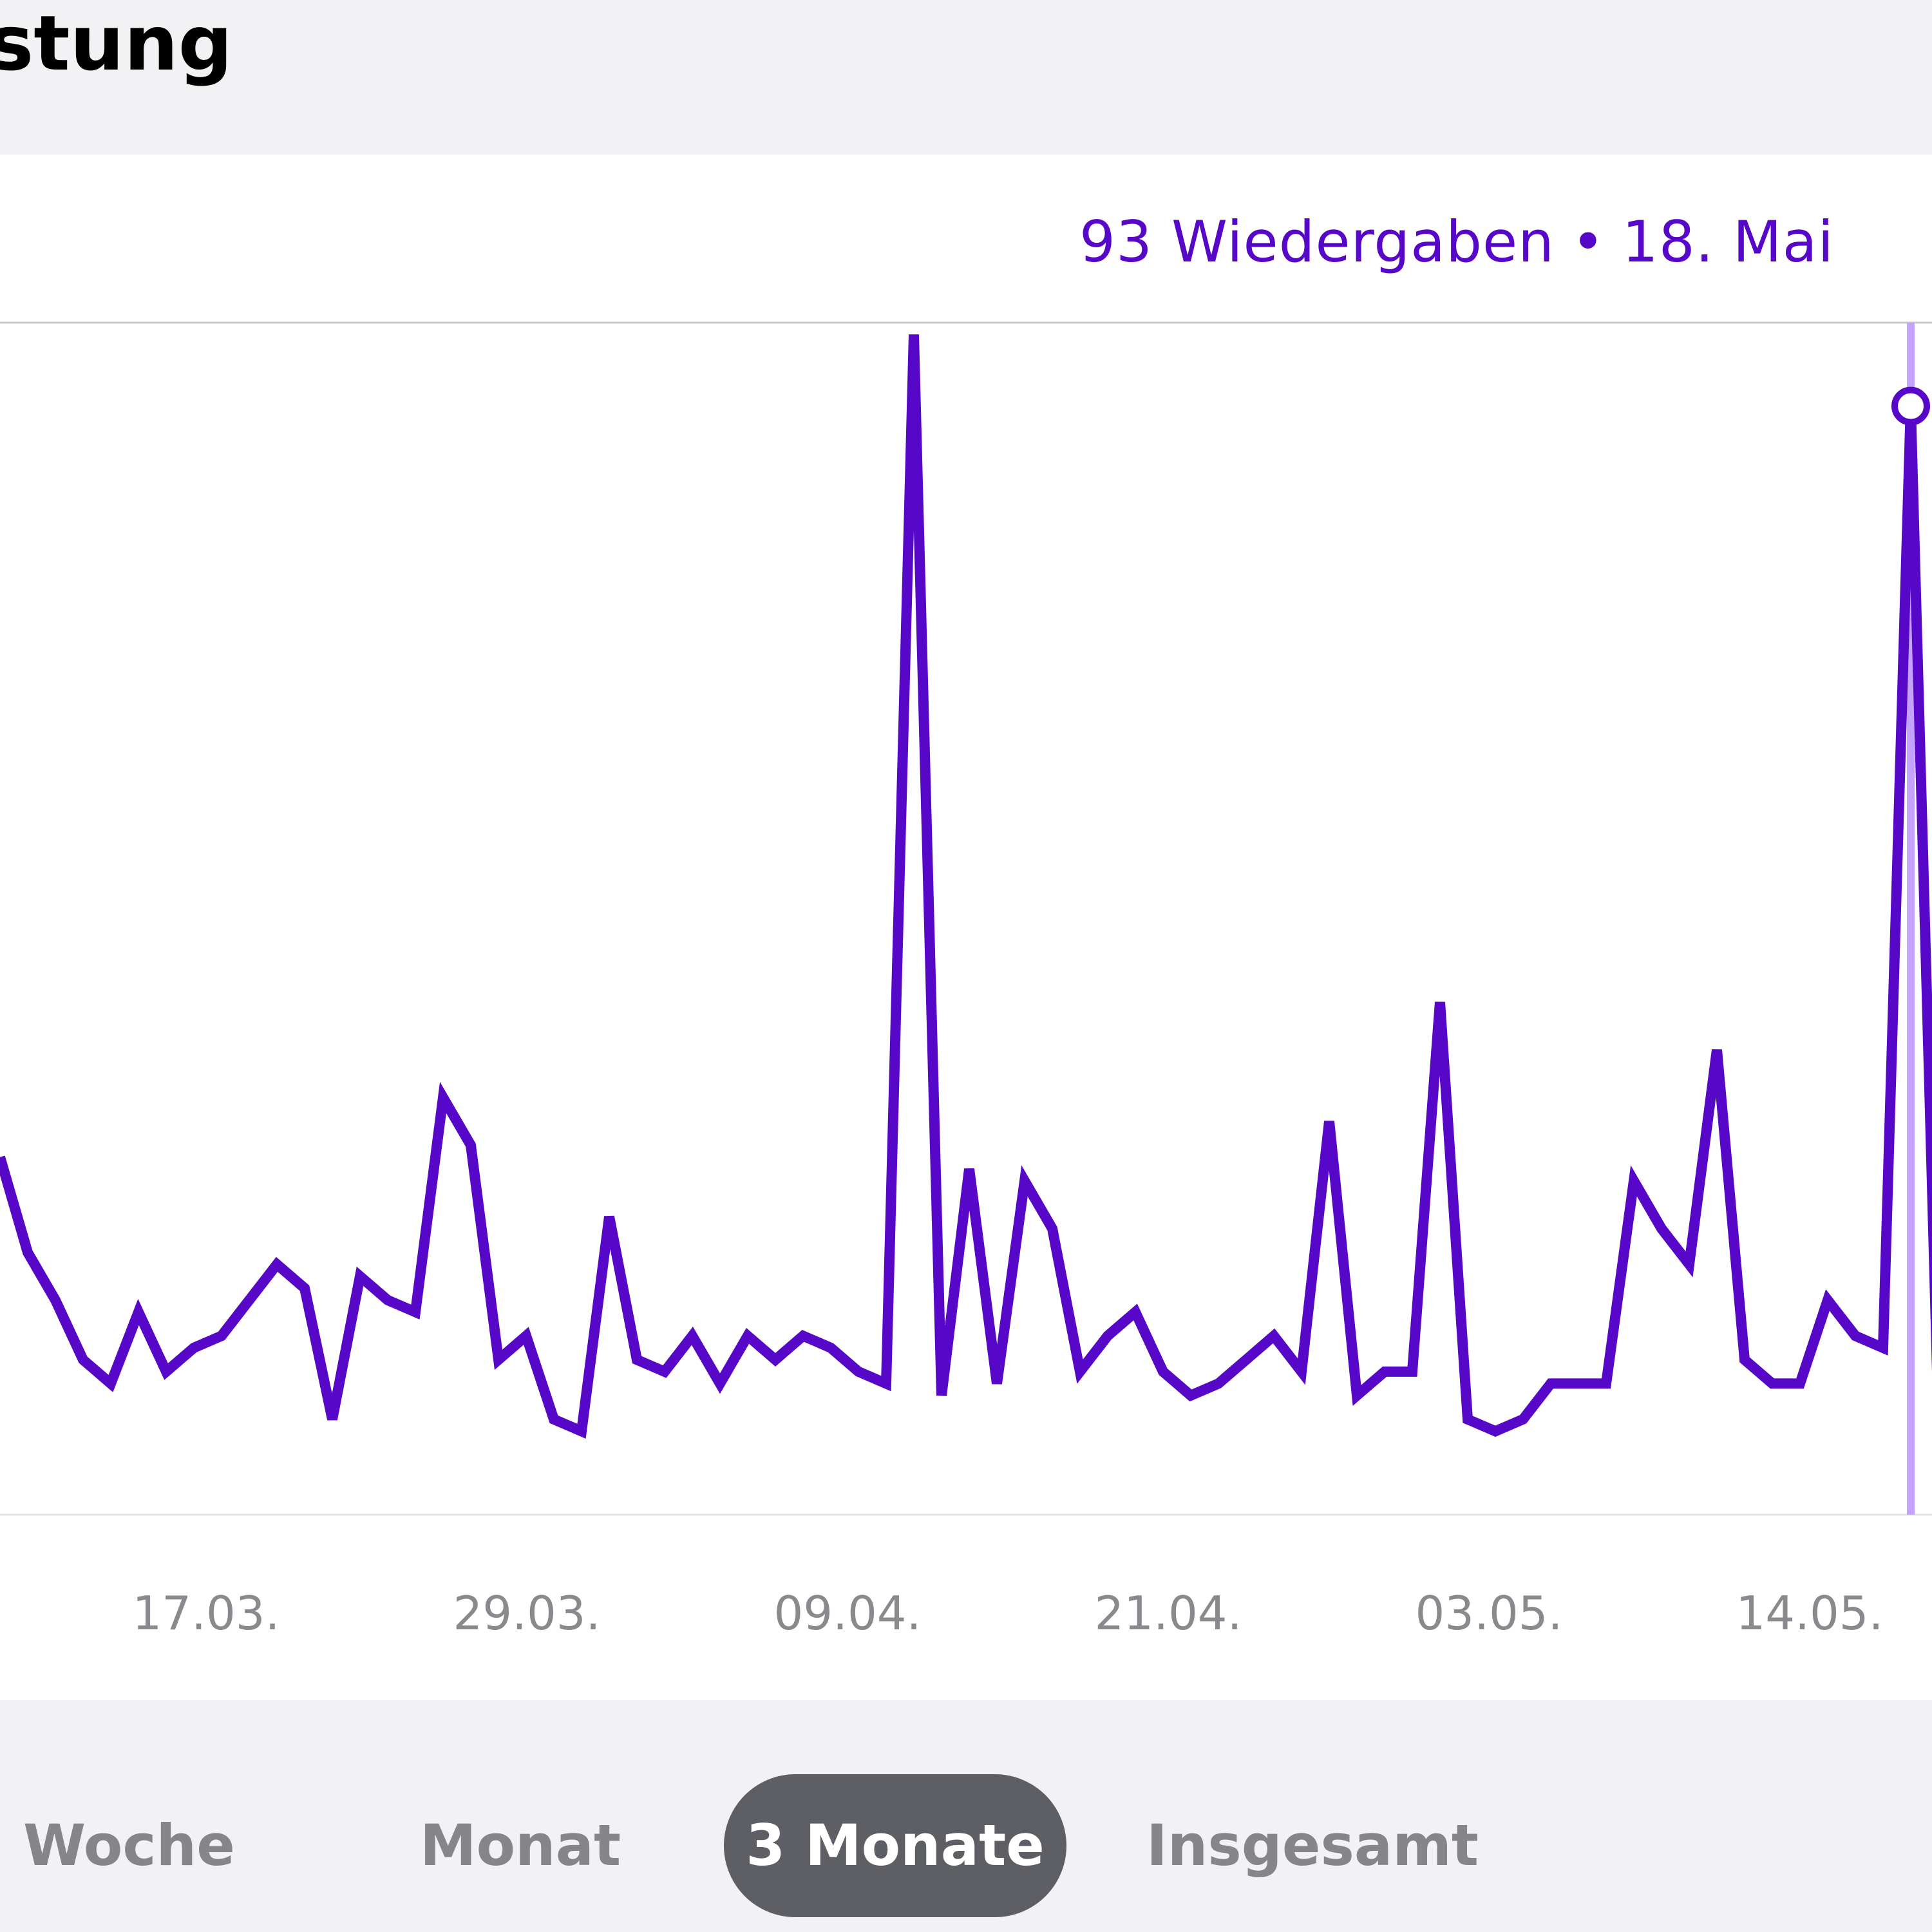  I want to click on page-title: stung, so click(116, 44).